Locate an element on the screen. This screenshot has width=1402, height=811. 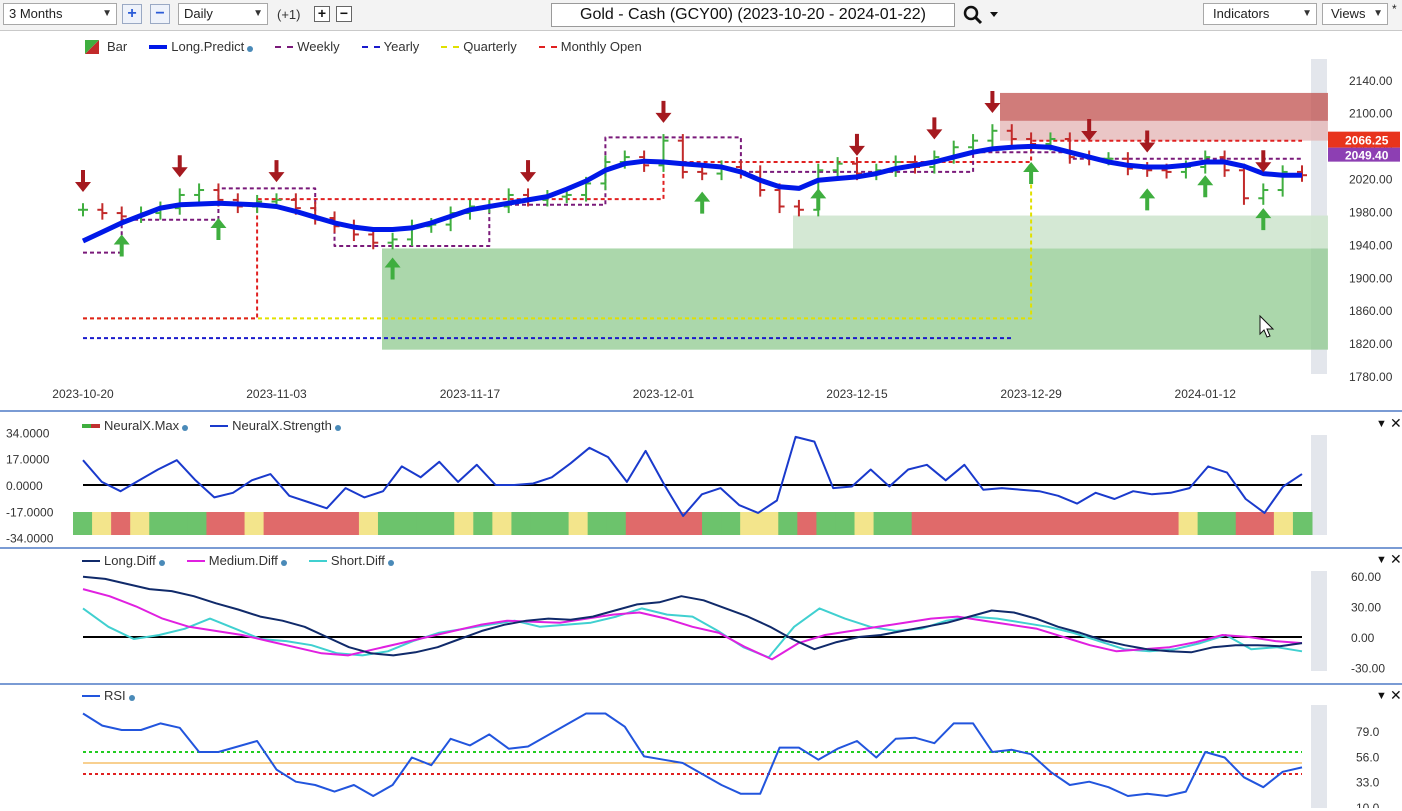
plus-icon: + is located at coordinates (322, 13).